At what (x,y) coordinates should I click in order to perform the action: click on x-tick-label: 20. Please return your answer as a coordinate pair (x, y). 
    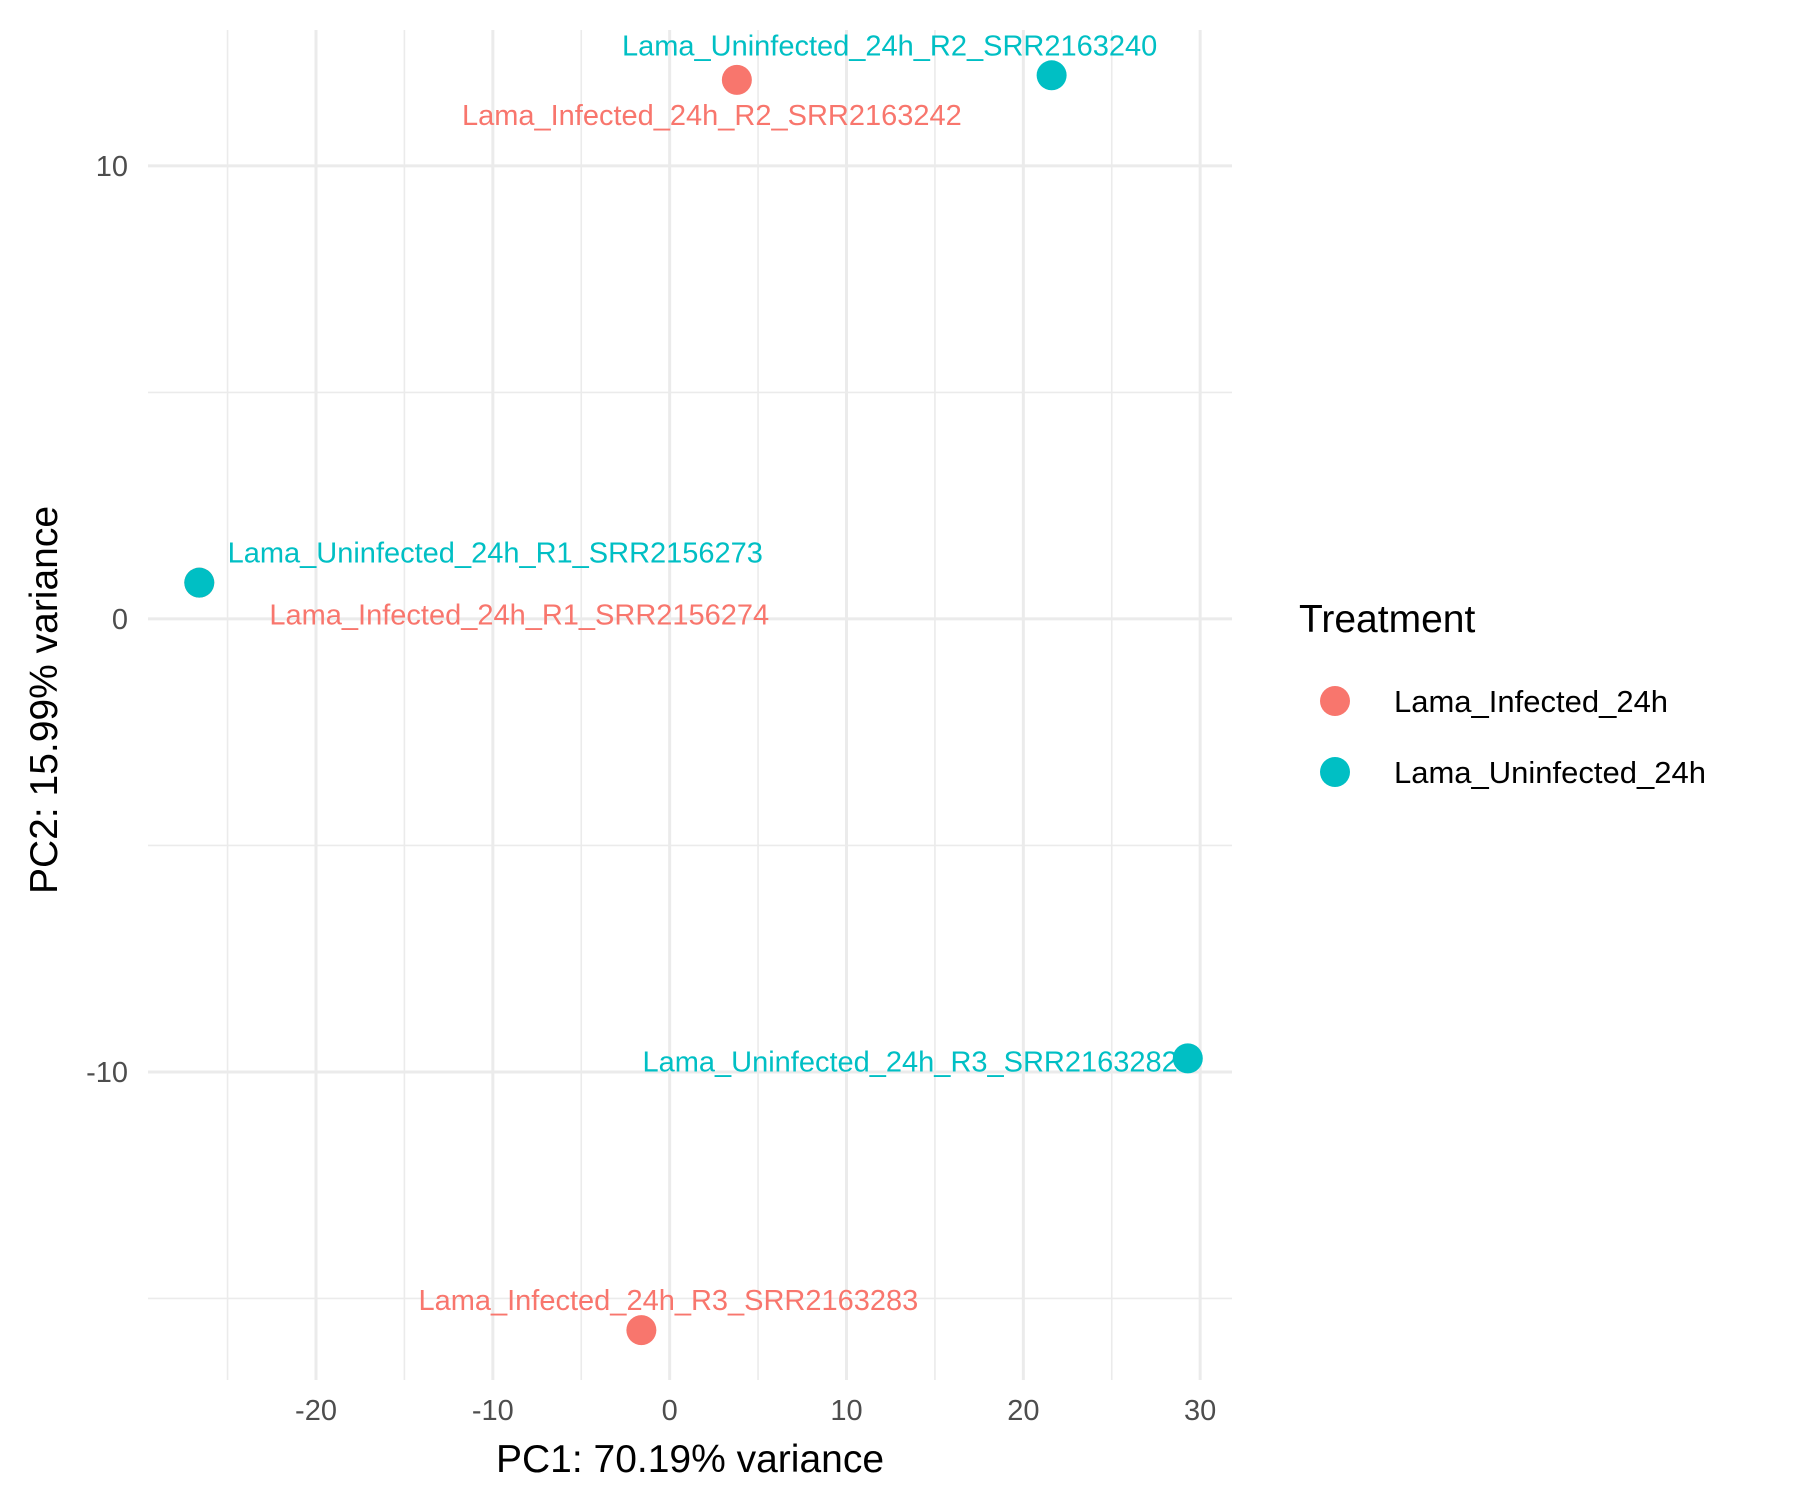
    Looking at the image, I should click on (1023, 1411).